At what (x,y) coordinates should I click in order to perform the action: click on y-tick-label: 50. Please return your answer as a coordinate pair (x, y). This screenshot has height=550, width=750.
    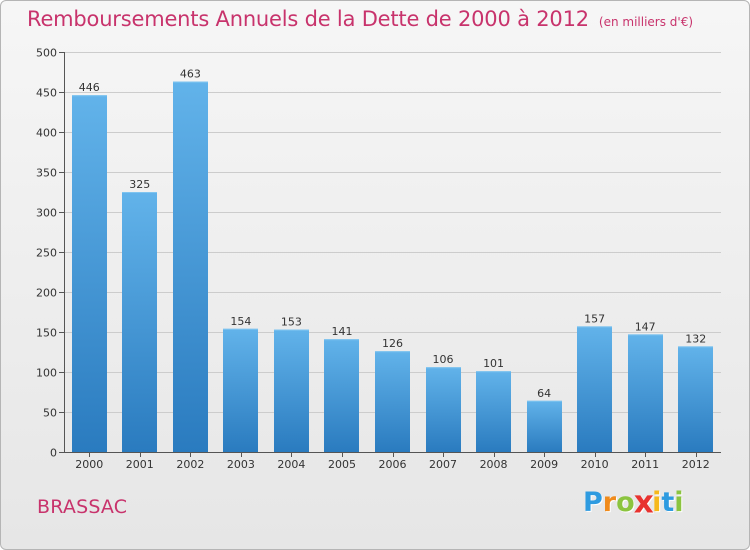
    Looking at the image, I should click on (50, 413).